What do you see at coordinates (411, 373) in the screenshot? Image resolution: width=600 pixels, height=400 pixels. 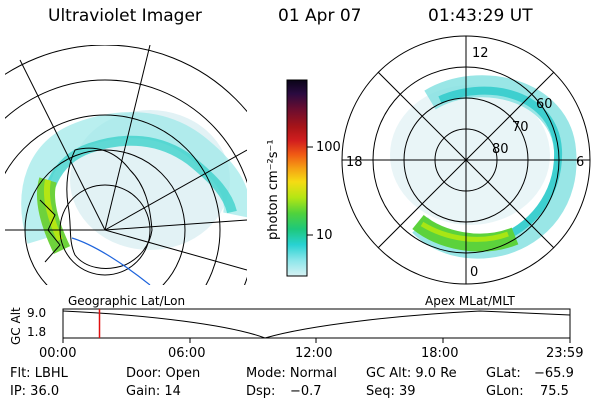 I see `gc-alt-info: GC Alt: 9.0 Re` at bounding box center [411, 373].